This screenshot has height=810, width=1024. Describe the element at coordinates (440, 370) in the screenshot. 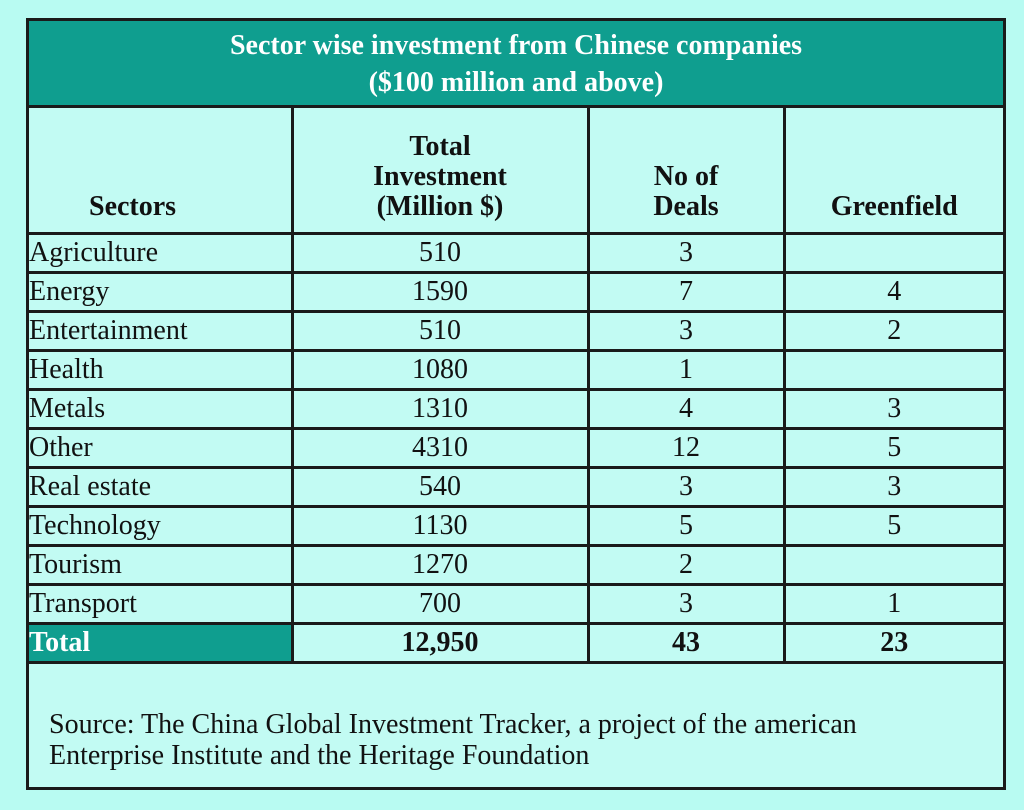

I see `cell-investment: 1080` at that location.